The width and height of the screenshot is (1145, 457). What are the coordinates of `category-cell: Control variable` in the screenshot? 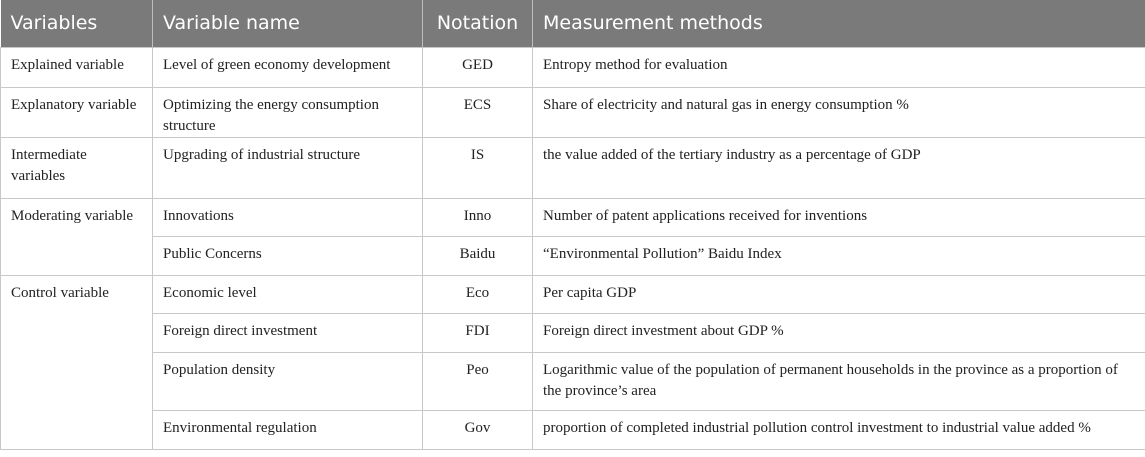 It's located at (76, 362).